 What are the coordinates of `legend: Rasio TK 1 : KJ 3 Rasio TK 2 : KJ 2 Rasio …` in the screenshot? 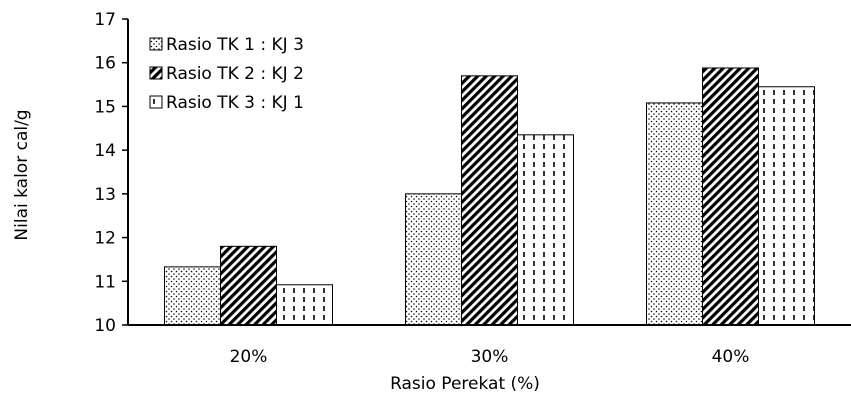 It's located at (226, 74).